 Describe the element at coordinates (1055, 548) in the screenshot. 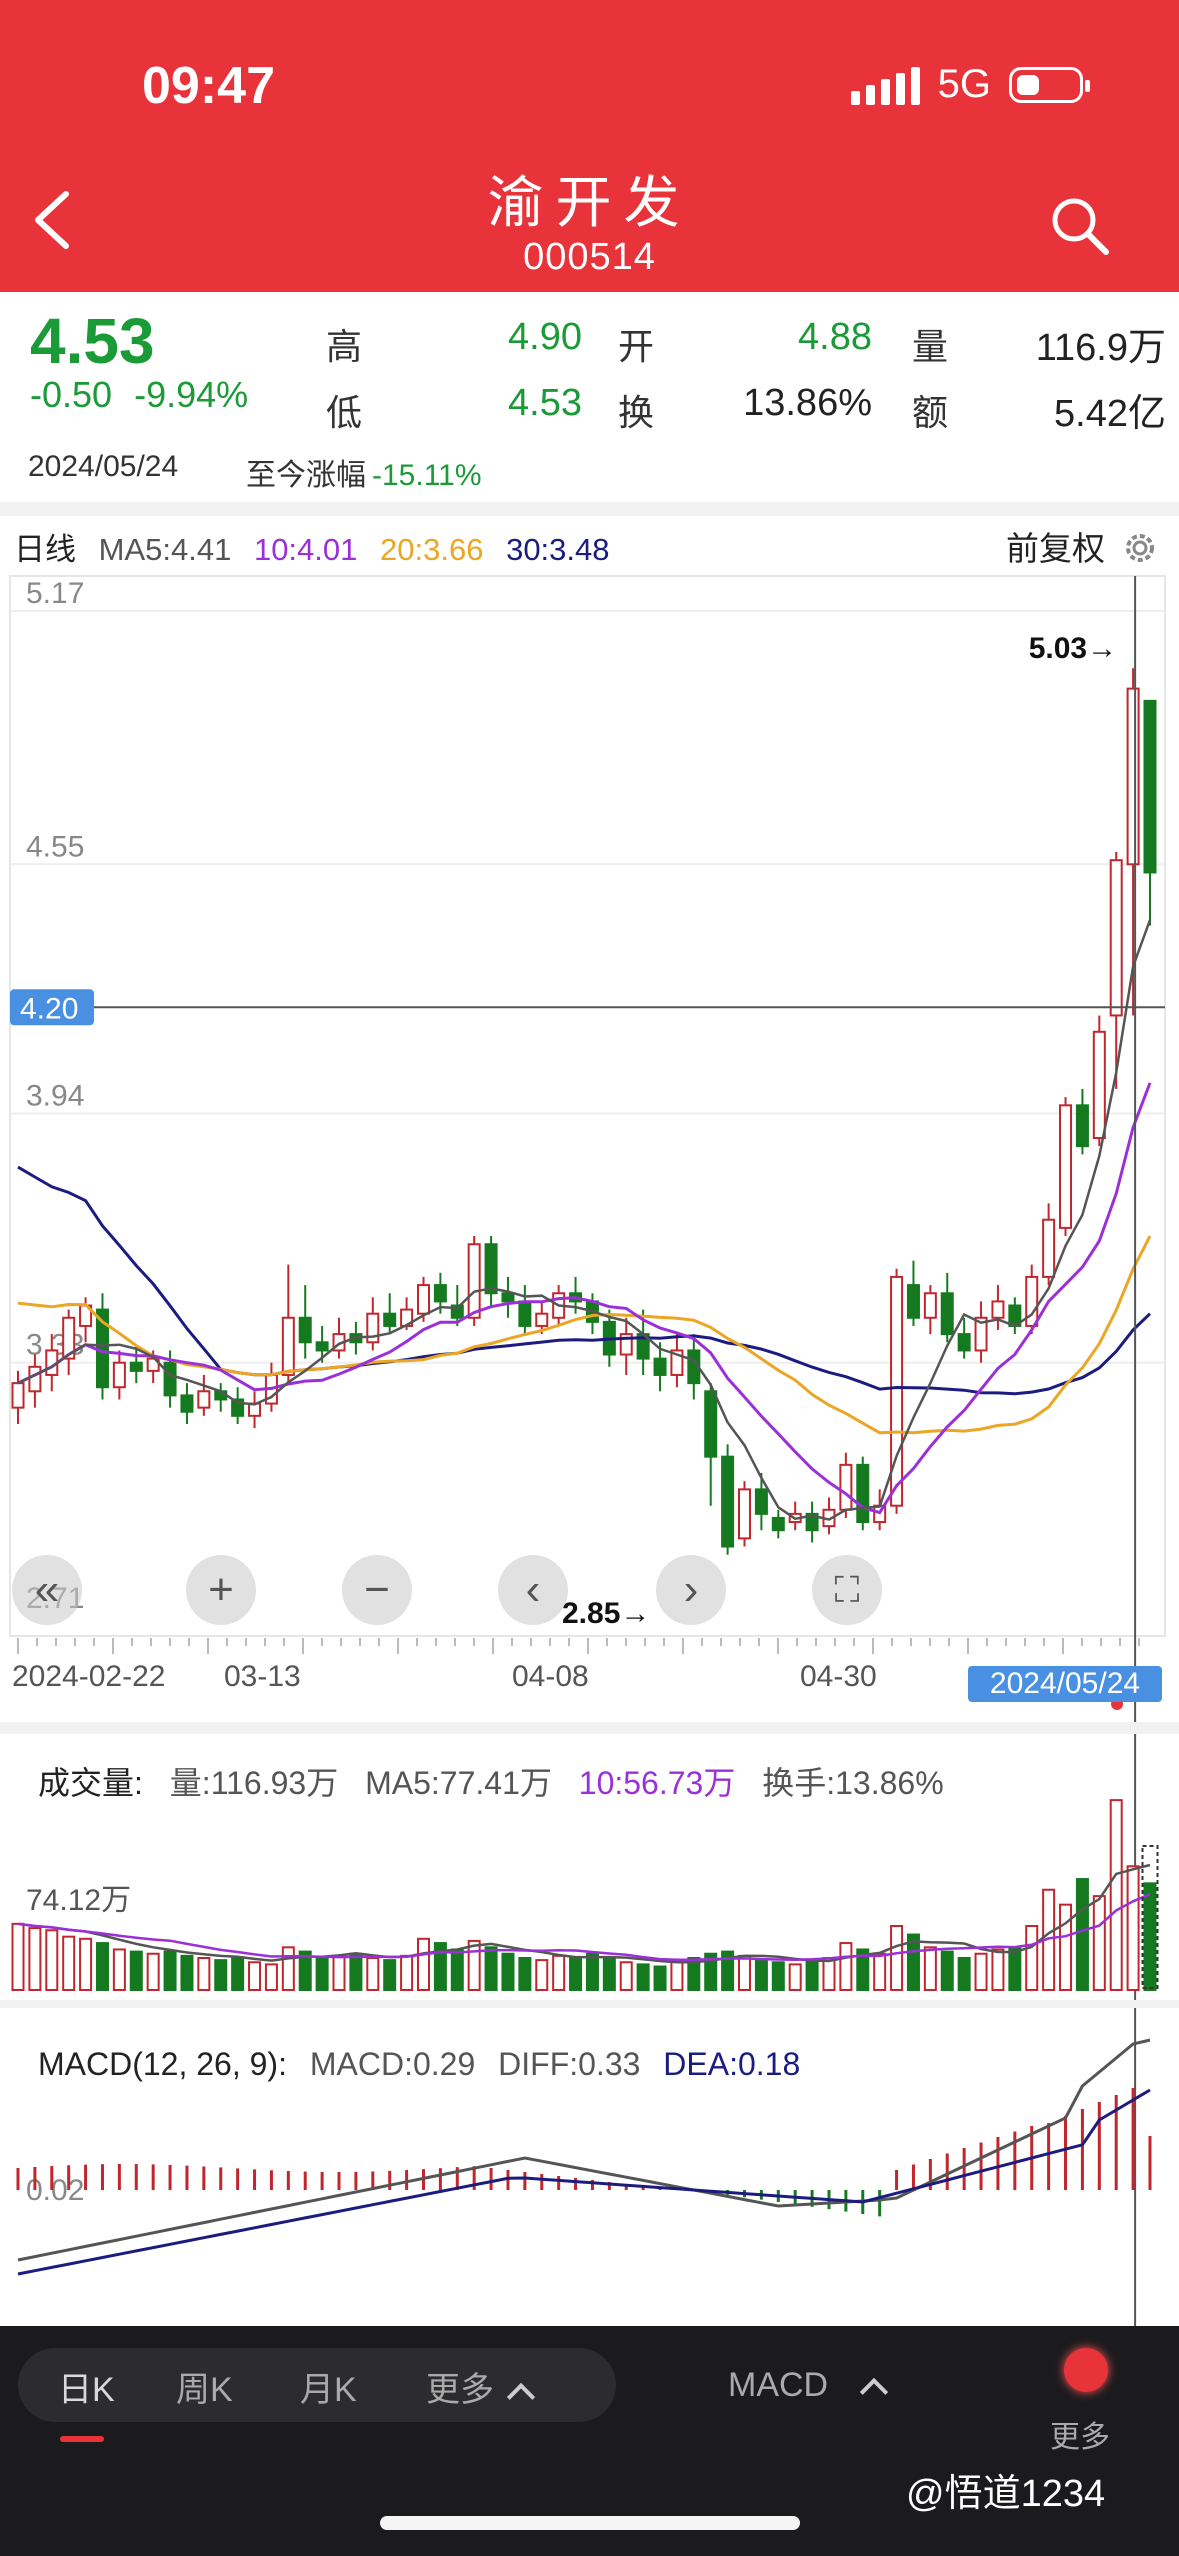

I see `adjust-mode: 前复权` at that location.